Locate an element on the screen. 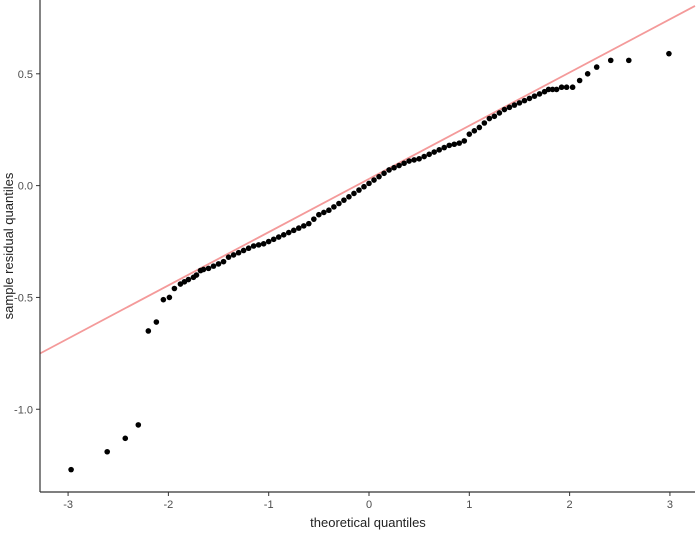 The width and height of the screenshot is (700, 539). x-tick-label: 0 is located at coordinates (369, 505).